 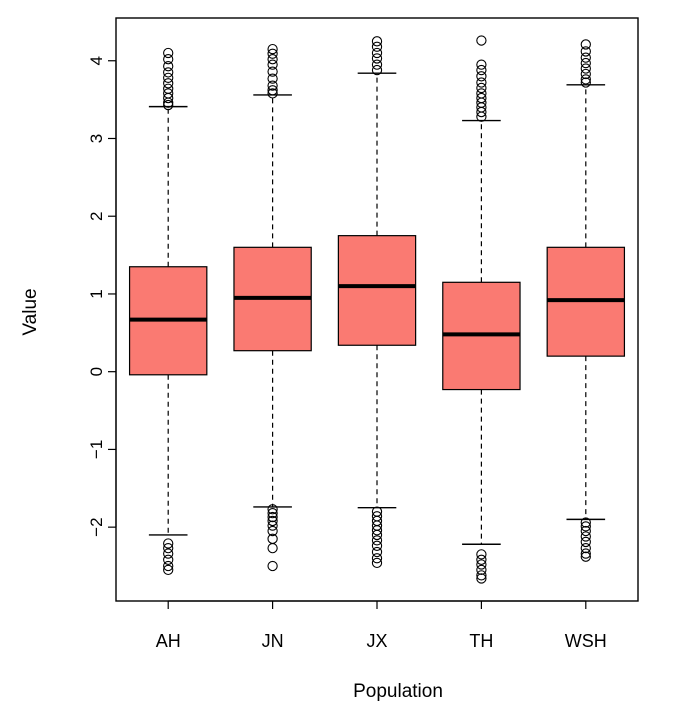 I want to click on x-tick-label: JX, so click(x=376, y=641).